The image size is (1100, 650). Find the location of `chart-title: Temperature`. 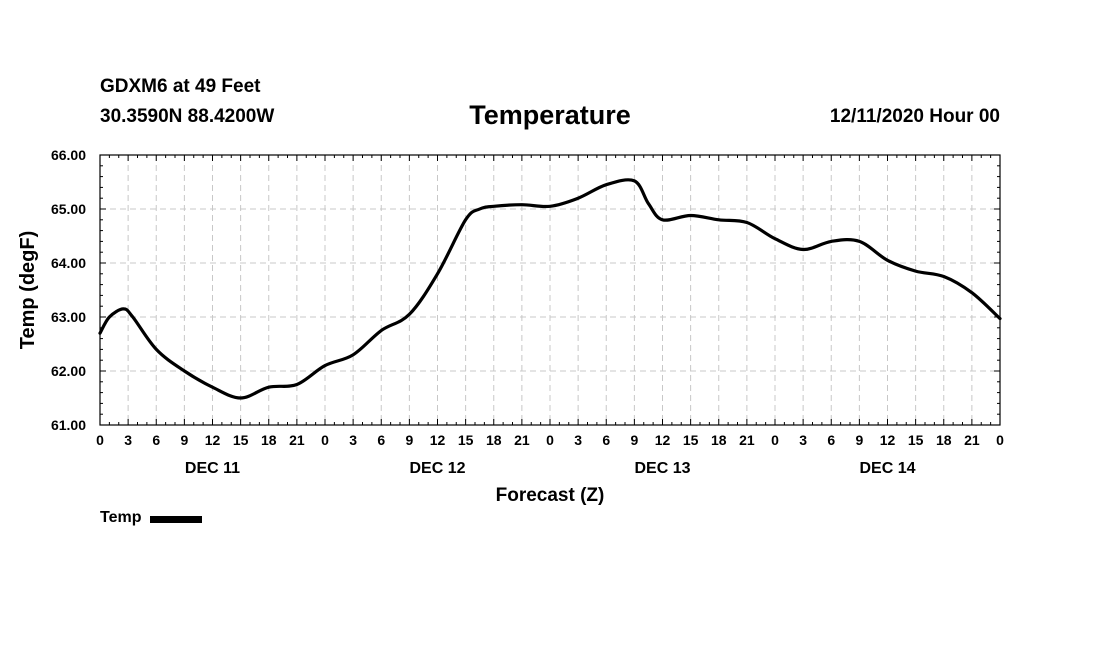

chart-title: Temperature is located at coordinates (550, 115).